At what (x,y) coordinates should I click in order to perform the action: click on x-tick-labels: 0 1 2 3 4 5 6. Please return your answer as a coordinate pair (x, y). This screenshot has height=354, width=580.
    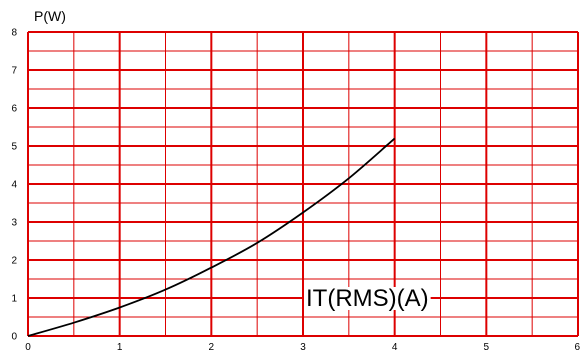
    Looking at the image, I should click on (302, 347).